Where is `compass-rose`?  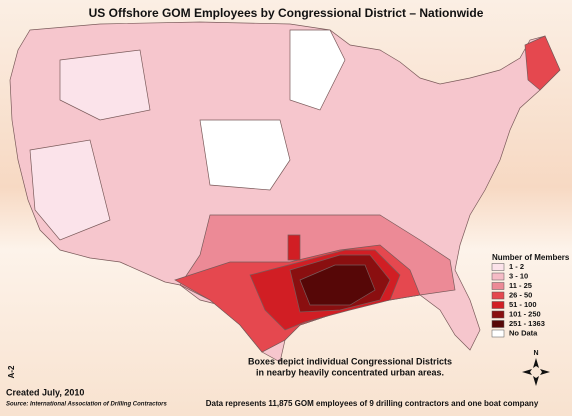
compass-rose is located at coordinates (536, 372).